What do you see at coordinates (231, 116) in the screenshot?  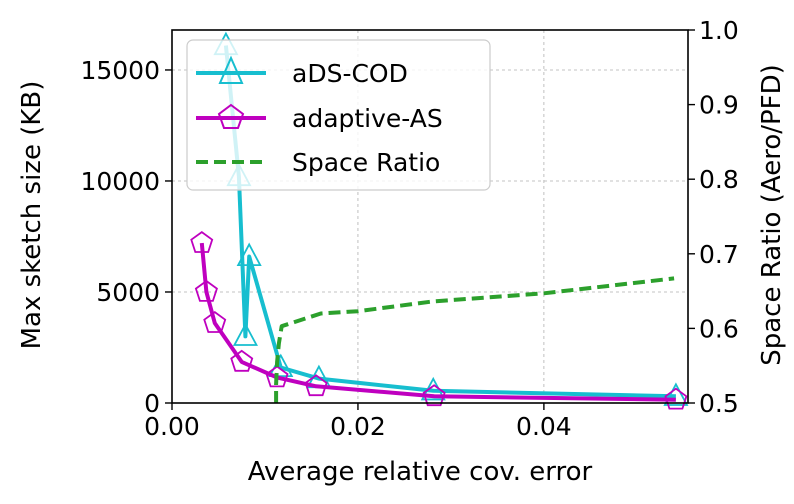 I see `legend-marker-pentagon` at bounding box center [231, 116].